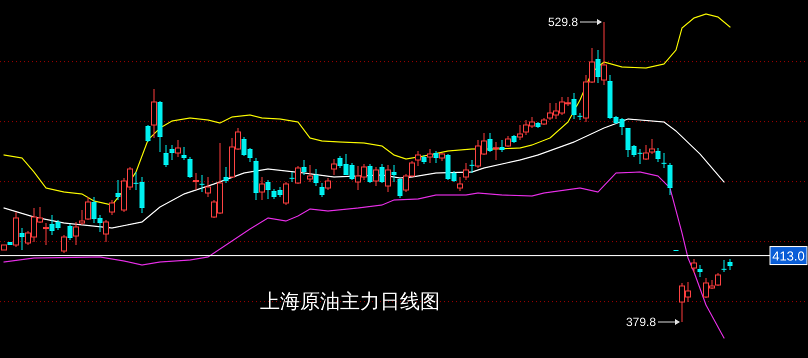 The height and width of the screenshot is (358, 808). I want to click on annotation: 529.8, so click(563, 22).